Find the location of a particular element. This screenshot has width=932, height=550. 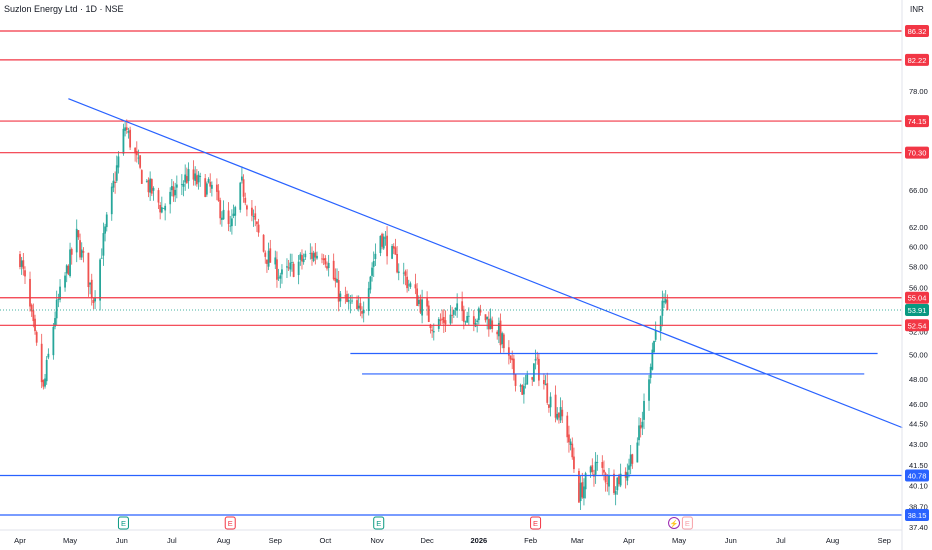

y-tick-label: 50.00 is located at coordinates (918, 355).